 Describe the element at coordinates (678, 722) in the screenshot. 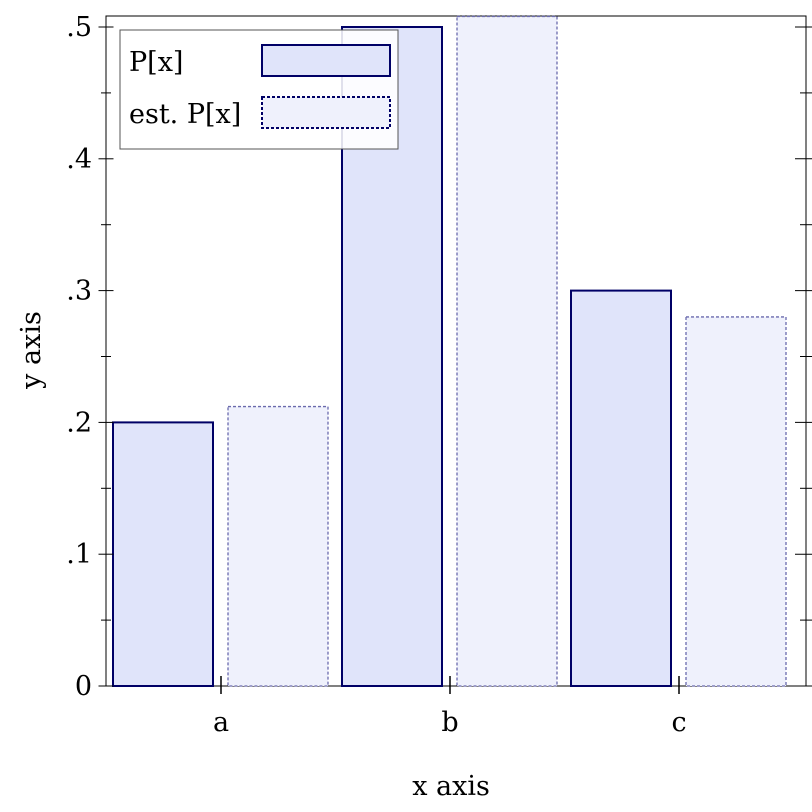

I see `x-tick-label: c` at that location.